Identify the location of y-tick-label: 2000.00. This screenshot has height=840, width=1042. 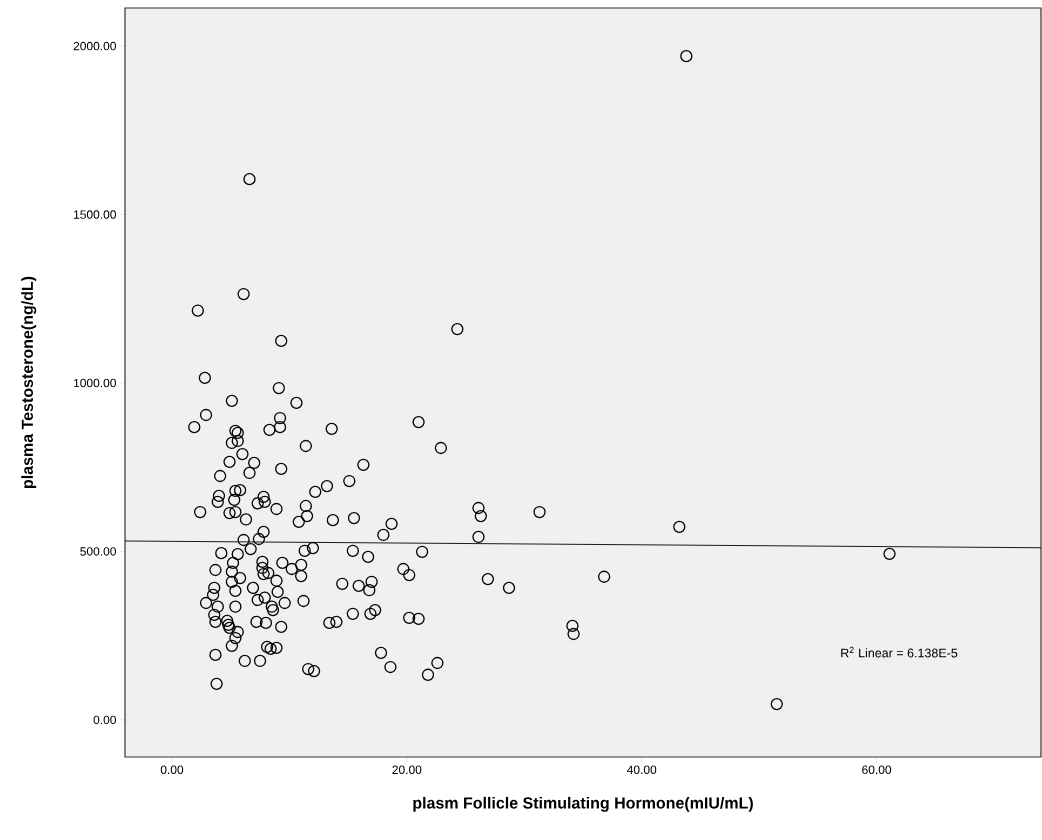
(94, 46).